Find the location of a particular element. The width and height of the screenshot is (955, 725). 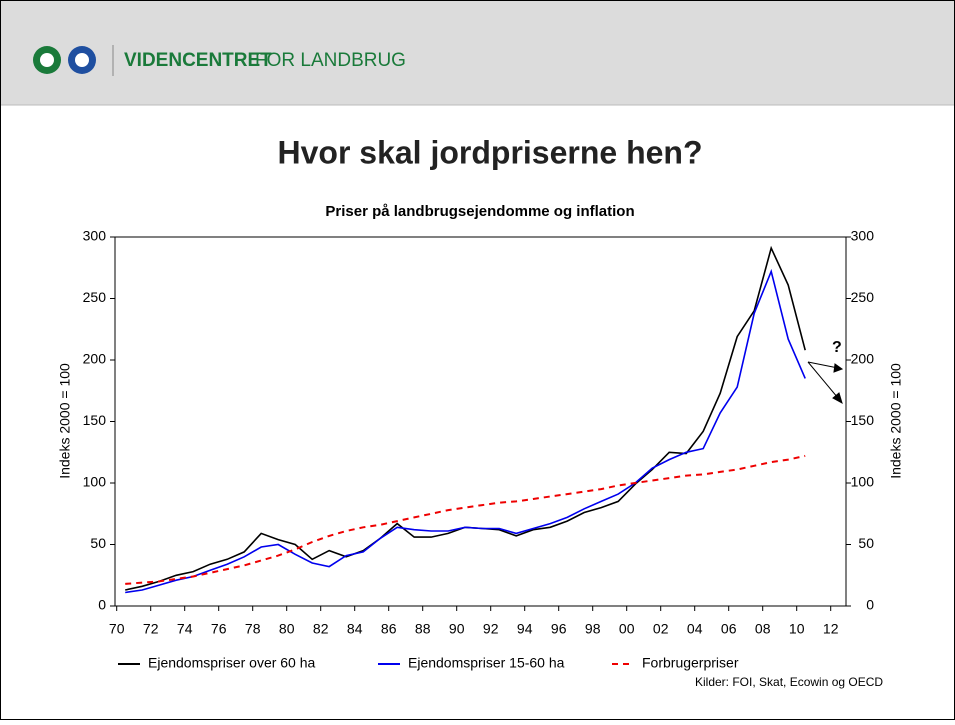

arrow-up is located at coordinates (823, 365).